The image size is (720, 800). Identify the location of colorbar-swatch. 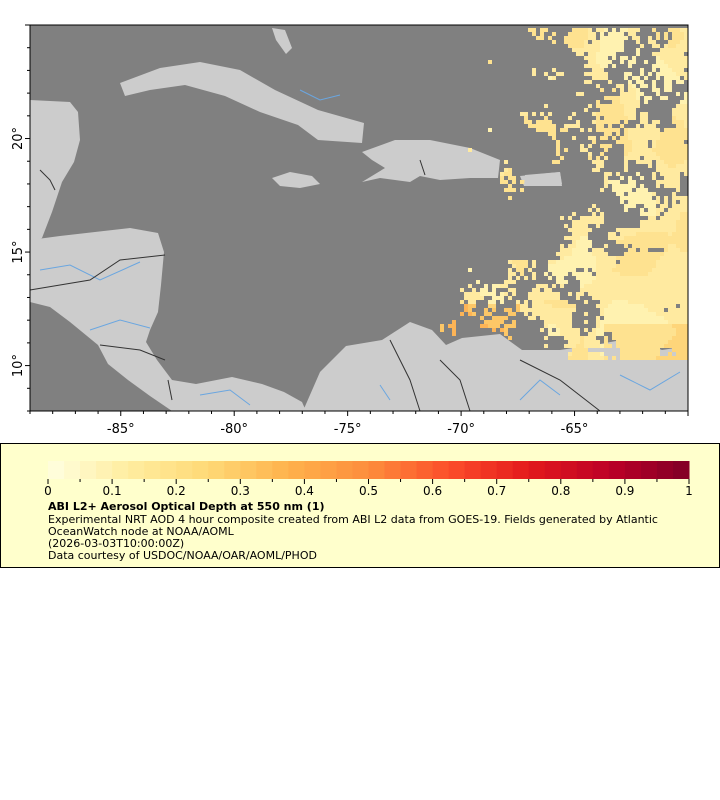
(489, 470).